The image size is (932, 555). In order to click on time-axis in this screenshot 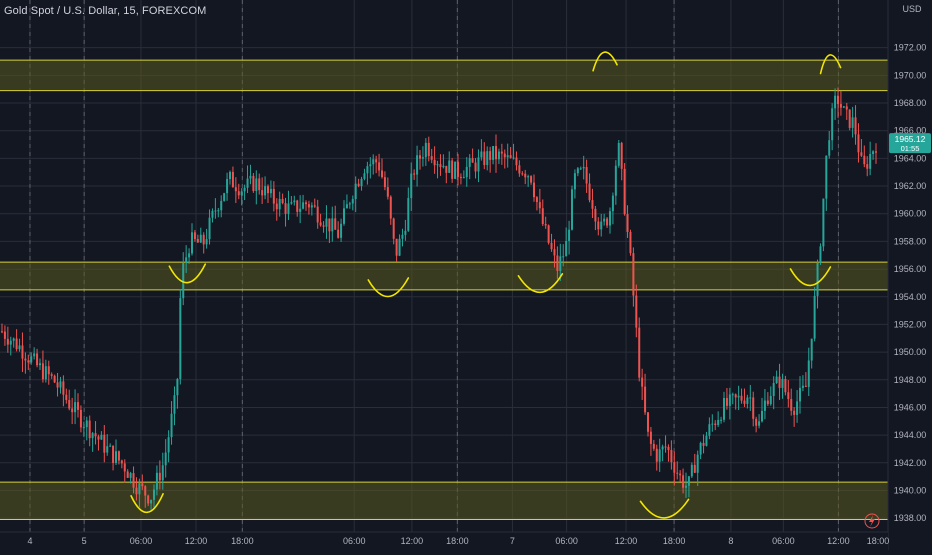, I will do `click(444, 541)`.